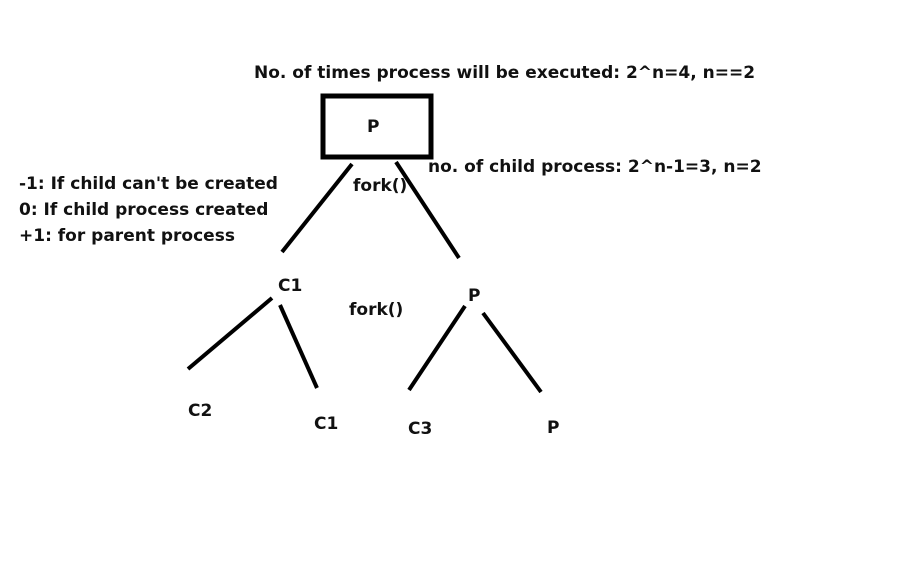 This screenshot has width=916, height=574. Describe the element at coordinates (380, 186) in the screenshot. I see `fork-call-1: fork()` at that location.